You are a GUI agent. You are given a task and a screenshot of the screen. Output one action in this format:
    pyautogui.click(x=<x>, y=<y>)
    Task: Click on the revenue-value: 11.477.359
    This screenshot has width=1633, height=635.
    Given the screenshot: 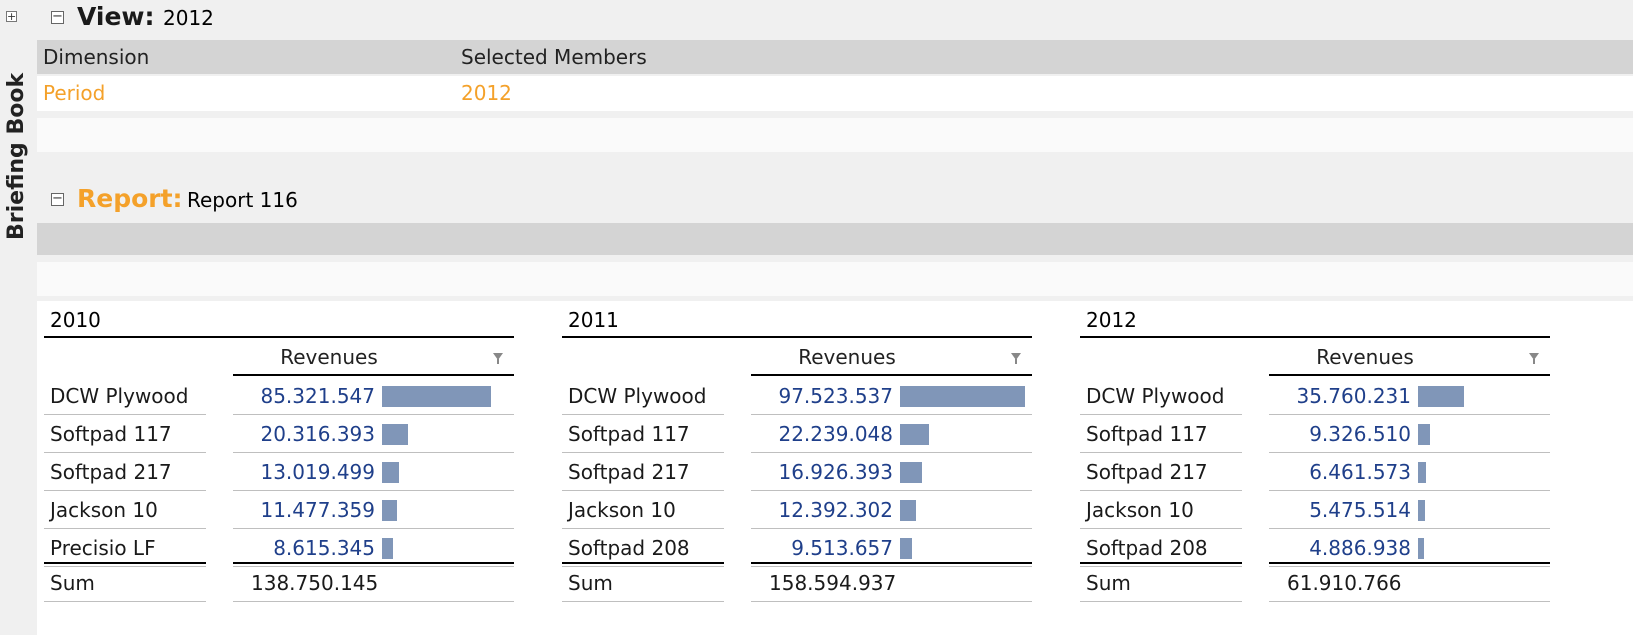 What is the action you would take?
    pyautogui.click(x=317, y=510)
    